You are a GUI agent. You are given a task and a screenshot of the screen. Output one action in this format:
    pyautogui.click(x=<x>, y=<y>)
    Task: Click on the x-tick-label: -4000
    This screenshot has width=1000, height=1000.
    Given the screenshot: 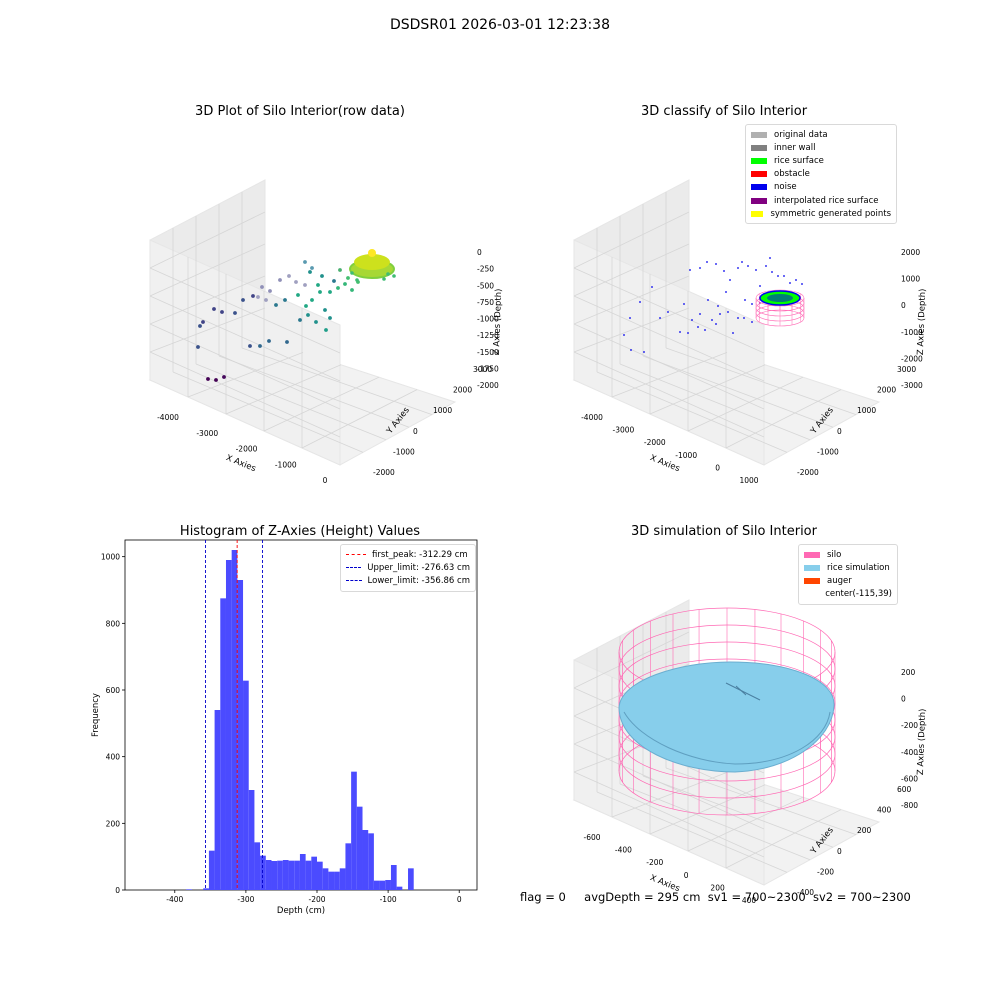 What is the action you would take?
    pyautogui.click(x=168, y=417)
    